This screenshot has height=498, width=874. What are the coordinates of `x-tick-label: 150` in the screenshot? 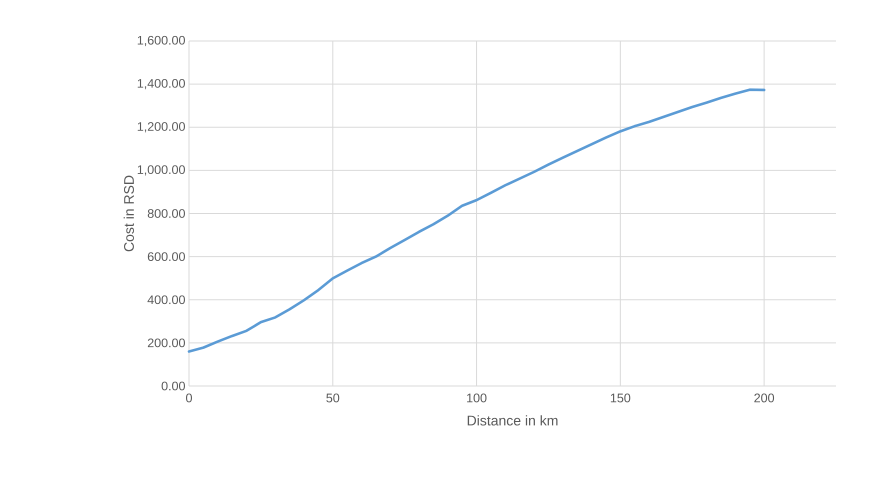 It's located at (620, 398).